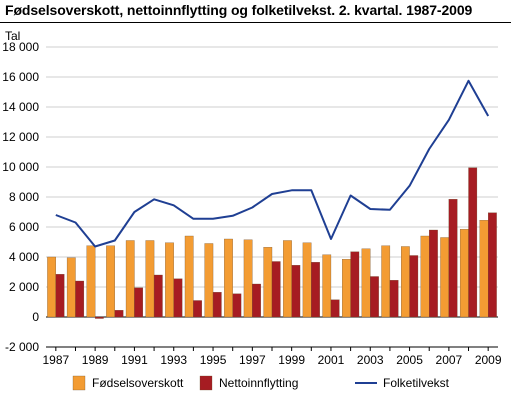 This screenshot has height=403, width=511. I want to click on y-tick-label: 14 000, so click(20, 107).